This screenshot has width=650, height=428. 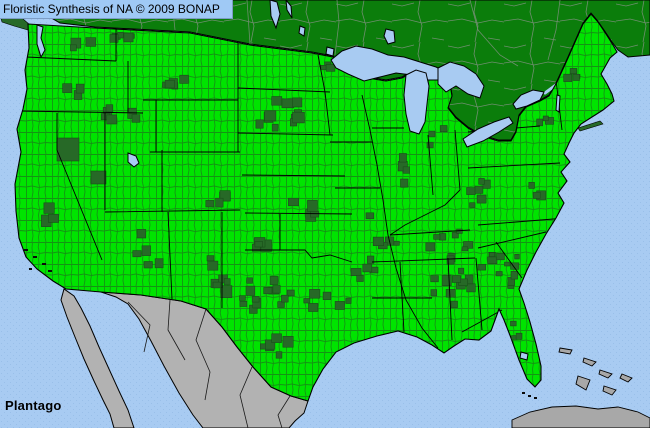 What do you see at coordinates (289, 9) in the screenshot?
I see `lake-manitoba` at bounding box center [289, 9].